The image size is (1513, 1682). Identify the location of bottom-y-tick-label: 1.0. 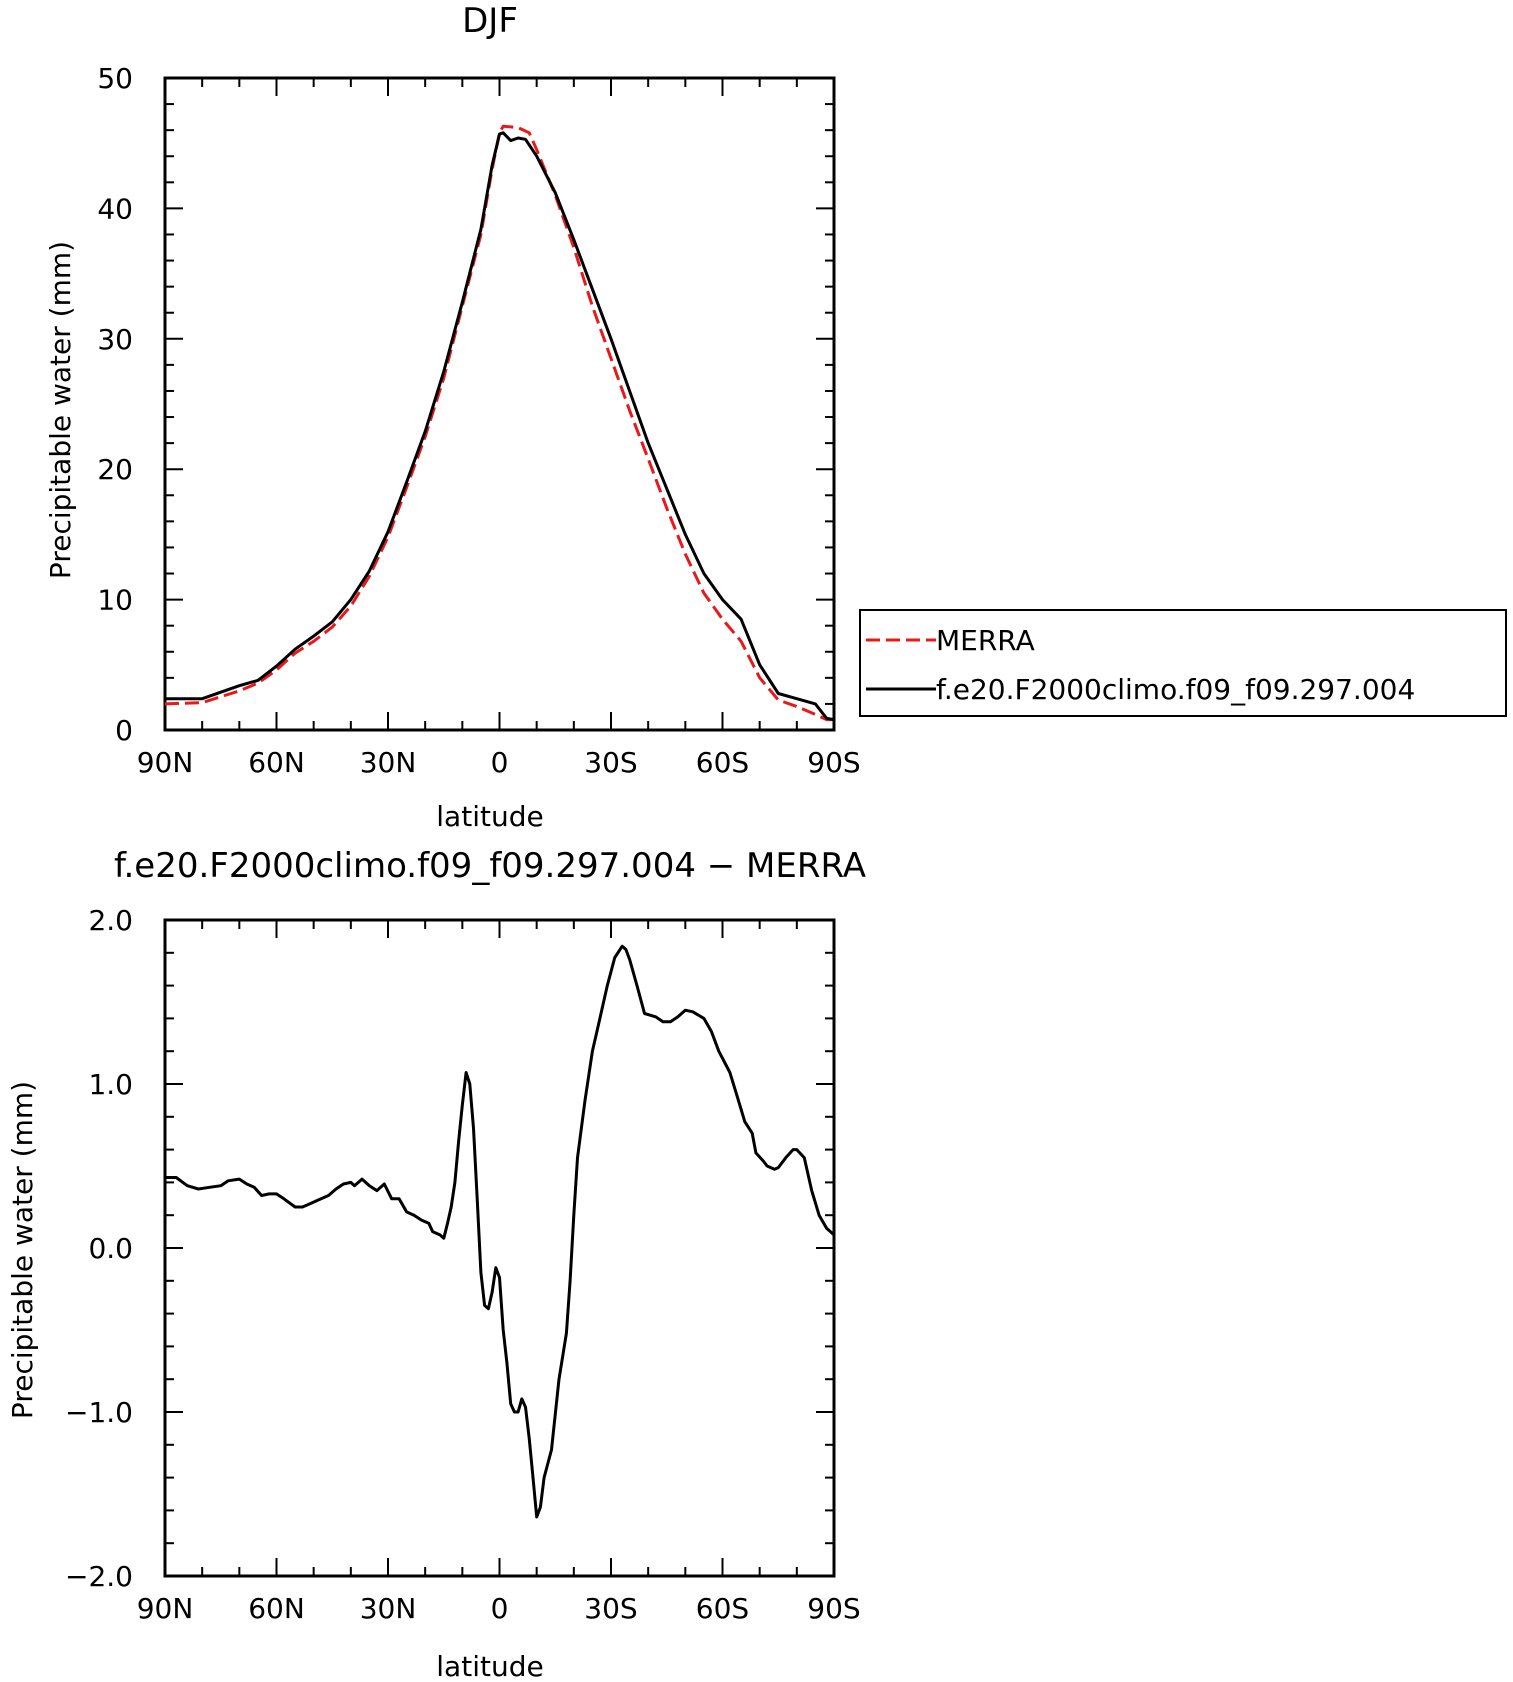
(110, 1084).